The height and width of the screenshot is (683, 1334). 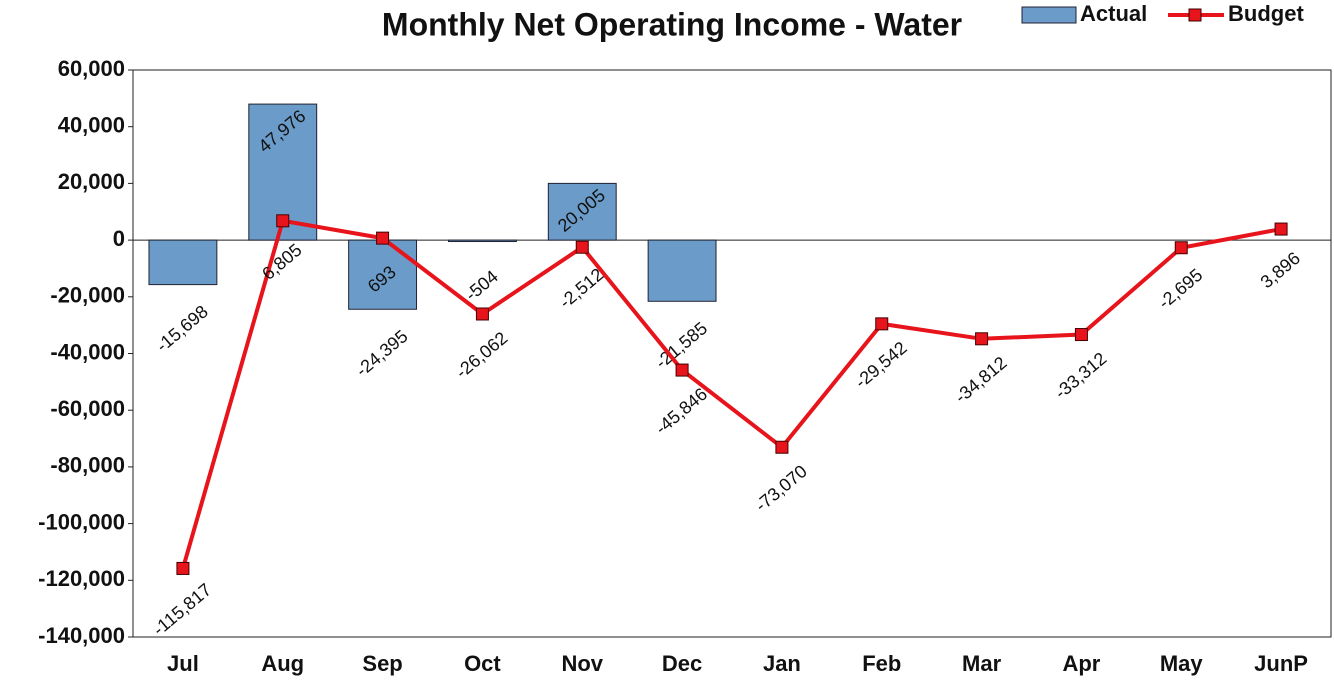 I want to click on x-tick-label: Aug, so click(x=282, y=663).